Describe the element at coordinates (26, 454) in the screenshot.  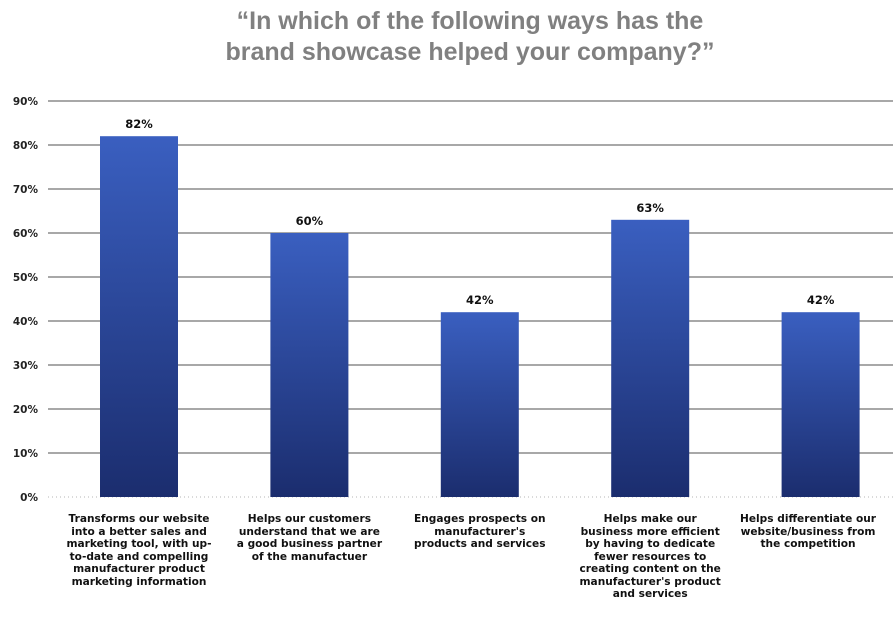
I see `y-tick-label: 10%` at that location.